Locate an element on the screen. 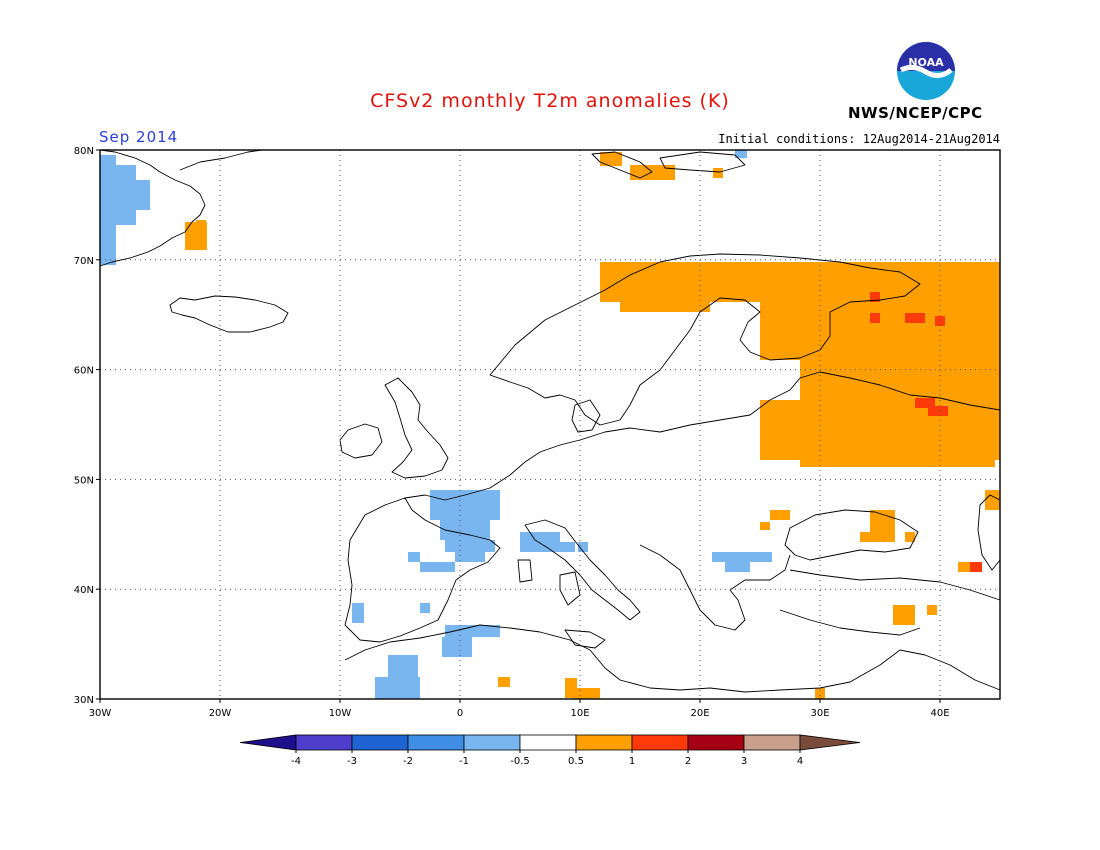  lon-tick-label: 10E is located at coordinates (579, 713).